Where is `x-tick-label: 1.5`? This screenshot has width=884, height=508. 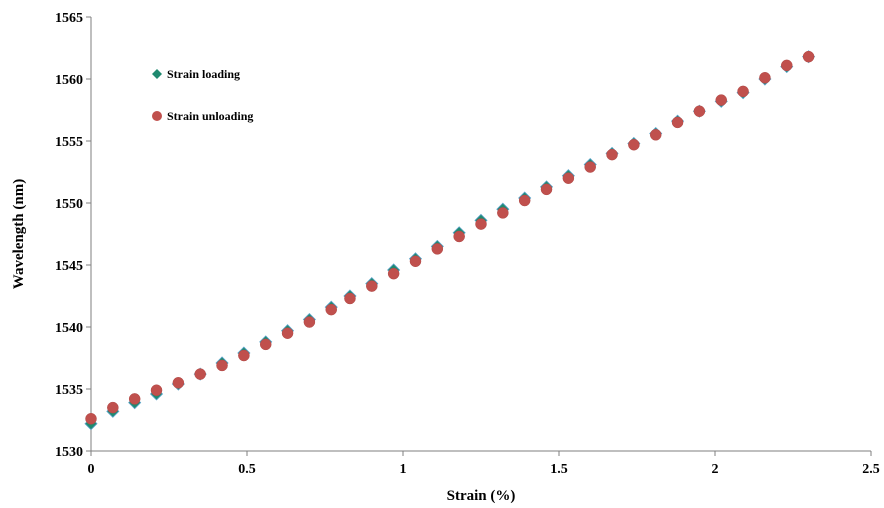
x-tick-label: 1.5 is located at coordinates (559, 469).